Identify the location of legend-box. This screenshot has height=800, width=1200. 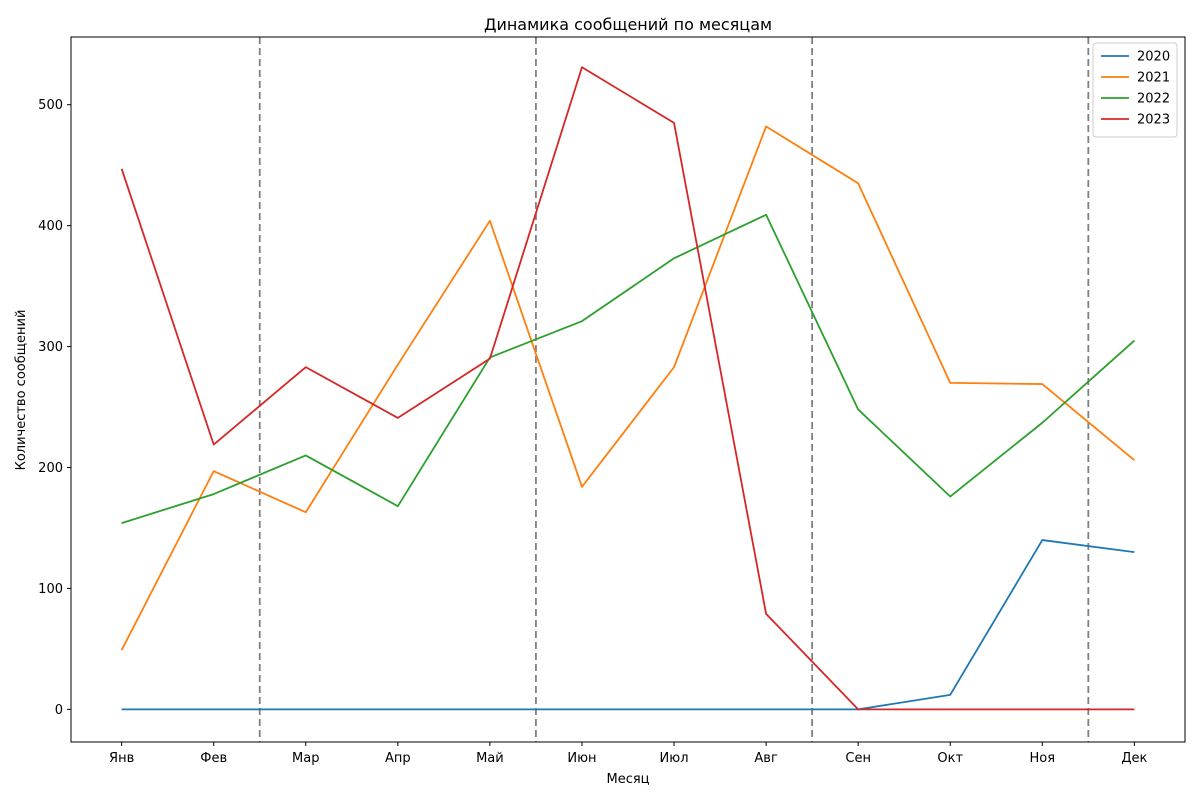
(1135, 90).